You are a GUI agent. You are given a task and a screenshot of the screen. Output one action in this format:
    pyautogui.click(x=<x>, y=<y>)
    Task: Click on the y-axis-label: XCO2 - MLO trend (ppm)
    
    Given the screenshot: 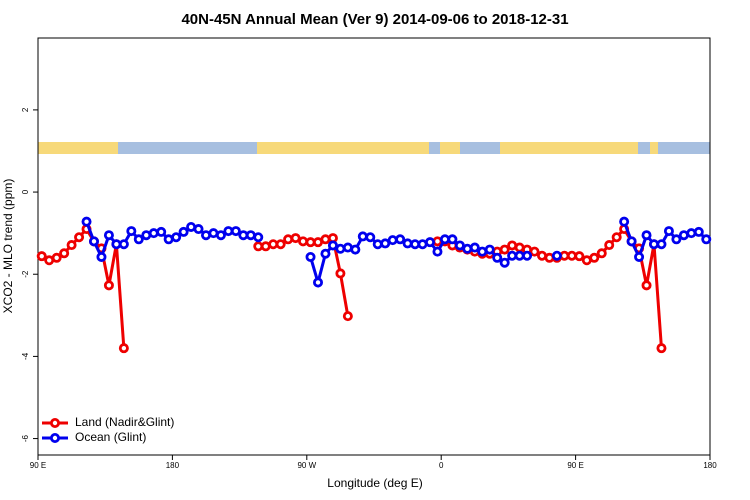 What is the action you would take?
    pyautogui.click(x=8, y=246)
    